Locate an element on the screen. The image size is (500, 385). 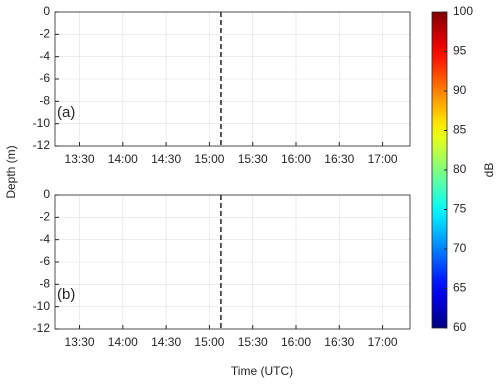
colorbar-tick-label: 65 is located at coordinates (460, 288).